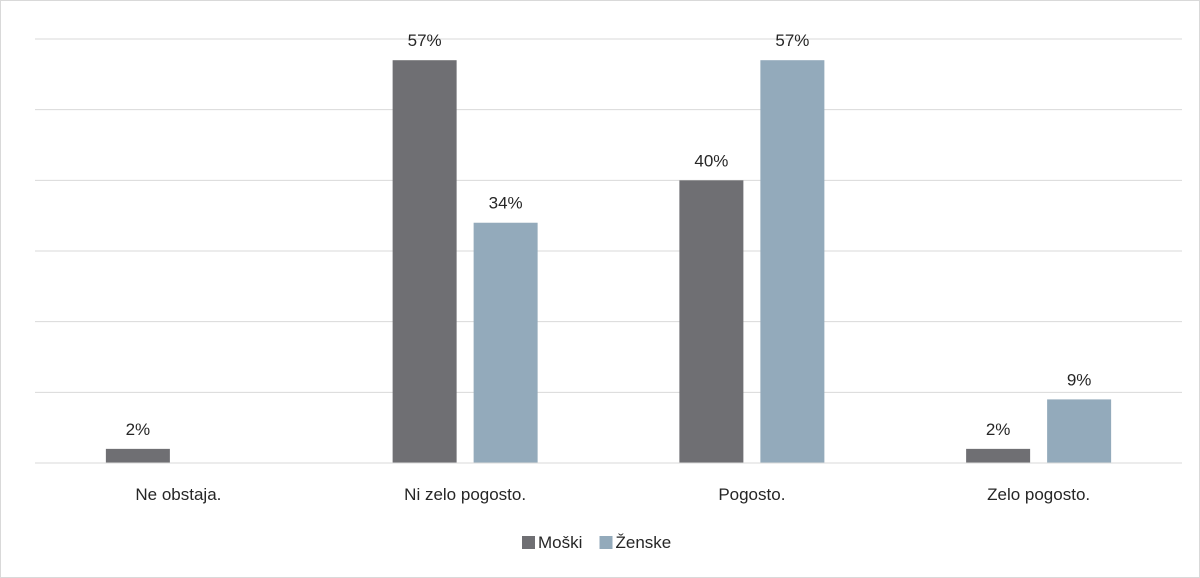 Image resolution: width=1200 pixels, height=578 pixels. Describe the element at coordinates (138, 429) in the screenshot. I see `data-label-0-0: 2%` at that location.